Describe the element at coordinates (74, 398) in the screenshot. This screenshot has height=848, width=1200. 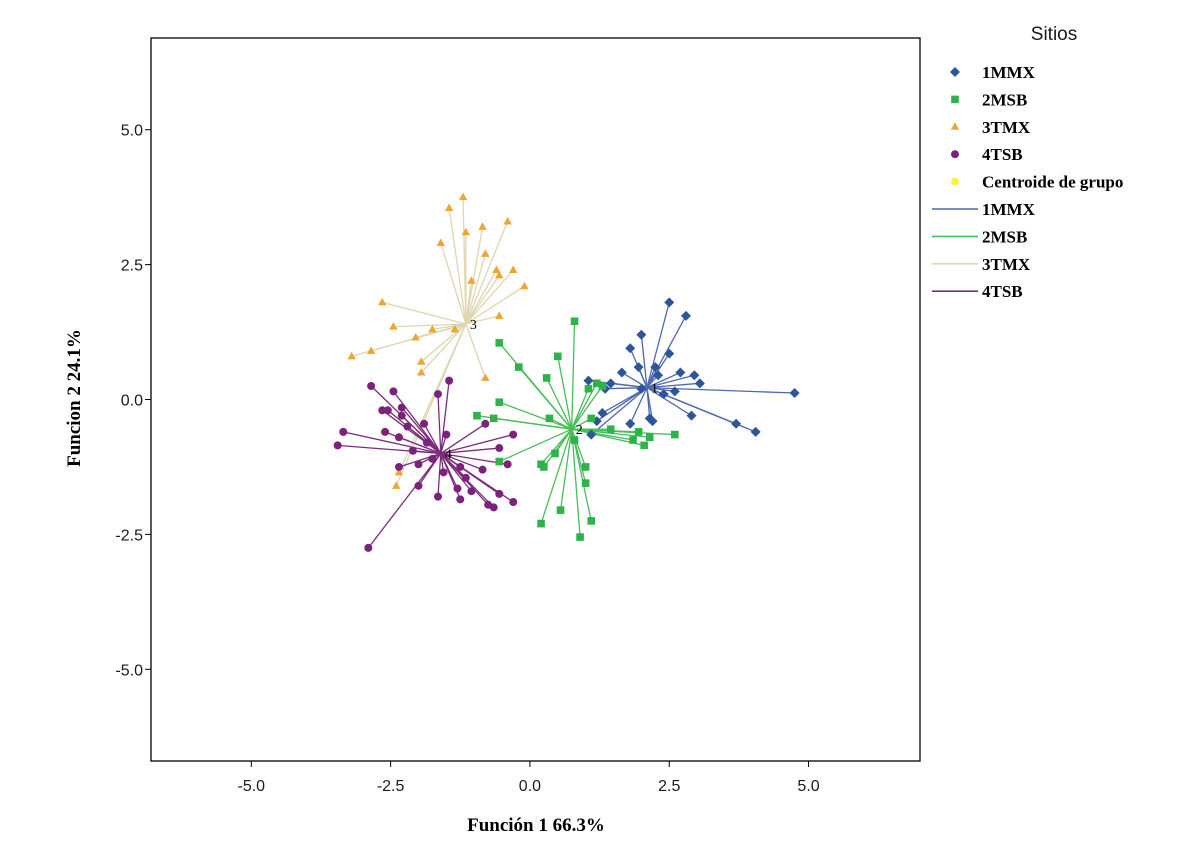
I see `y-axis-title: Funcion 2 24.1%` at that location.